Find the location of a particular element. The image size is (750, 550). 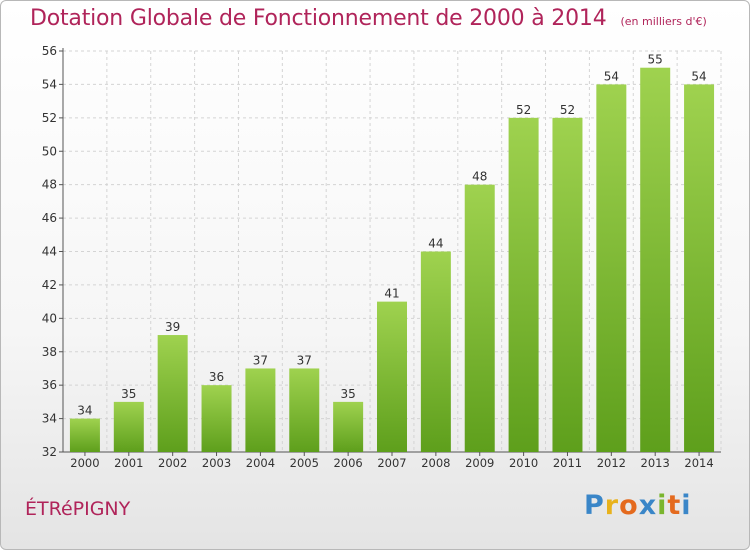

y-tick-label: 36 is located at coordinates (49, 385).